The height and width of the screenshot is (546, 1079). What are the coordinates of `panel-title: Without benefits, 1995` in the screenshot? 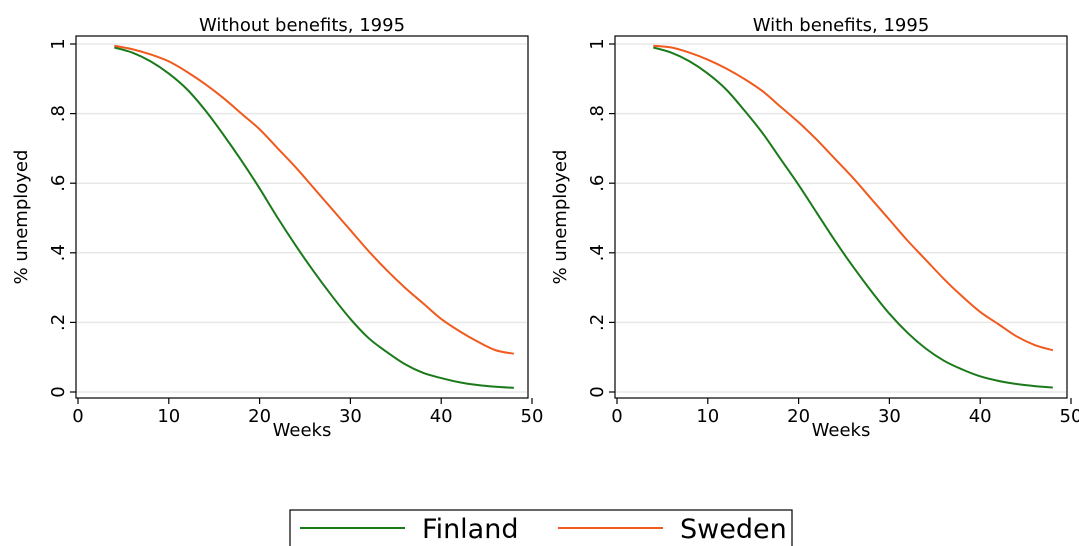 It's located at (302, 25).